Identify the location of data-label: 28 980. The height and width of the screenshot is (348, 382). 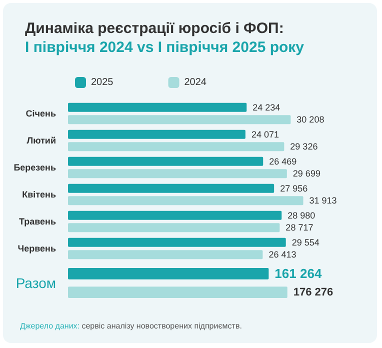
(302, 215).